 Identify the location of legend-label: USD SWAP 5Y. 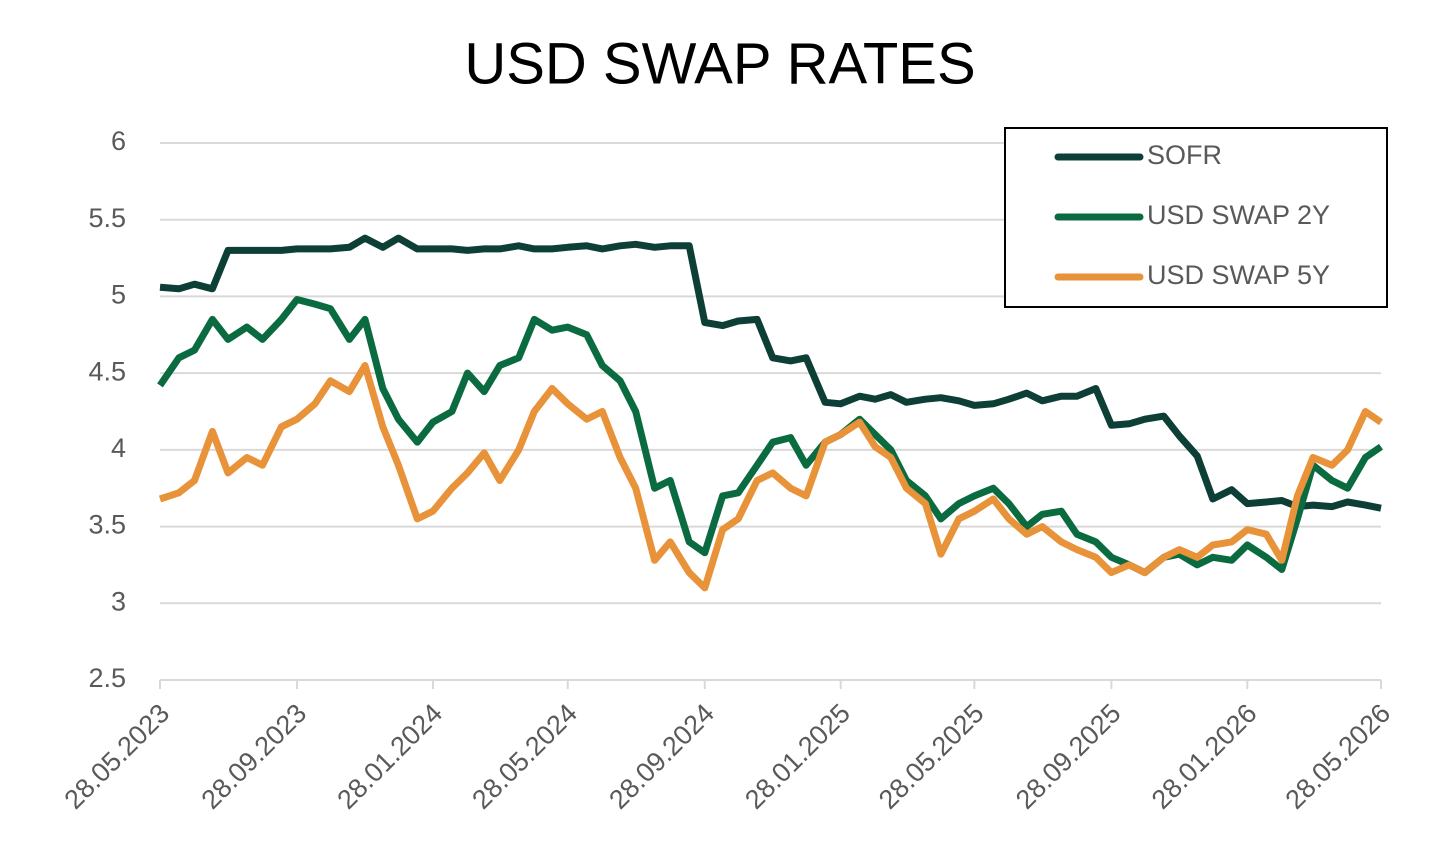
(1238, 275).